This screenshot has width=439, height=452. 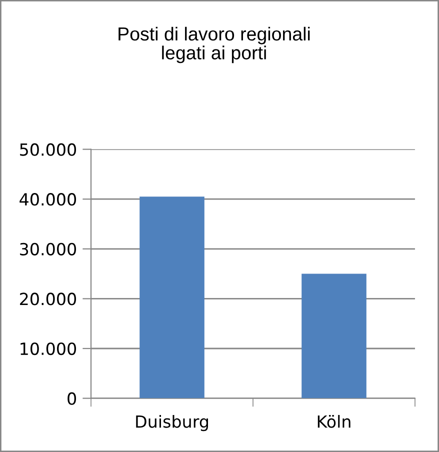 I want to click on x-tick-label: Köln, so click(x=334, y=421).